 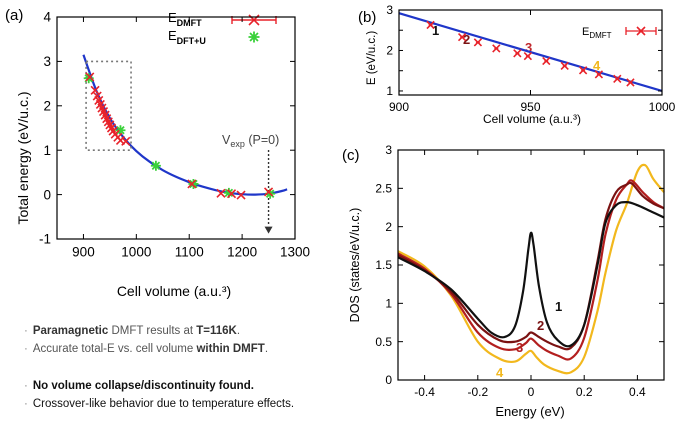 What do you see at coordinates (70, 331) in the screenshot?
I see `note-paramagnetic-bold: Paramagnetic` at bounding box center [70, 331].